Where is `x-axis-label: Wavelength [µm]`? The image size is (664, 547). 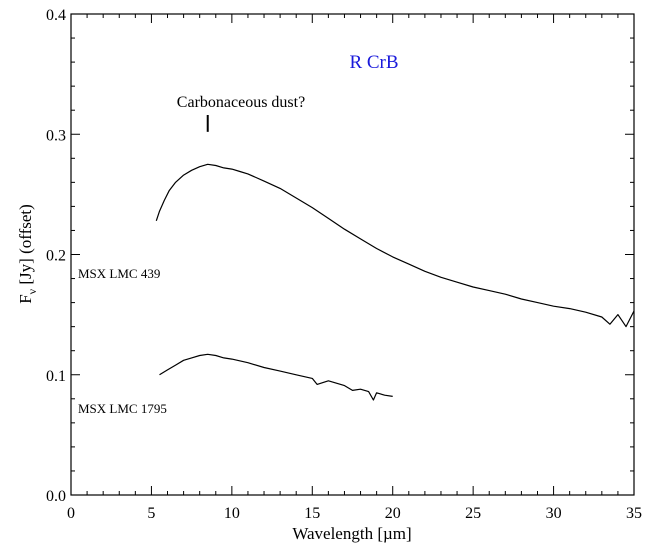 x-axis-label: Wavelength [µm] is located at coordinates (351, 533).